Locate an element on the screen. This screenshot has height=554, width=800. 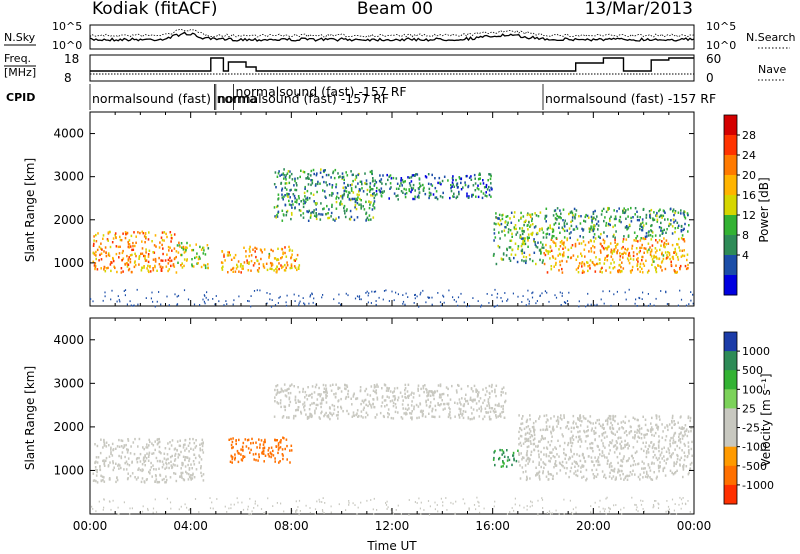
power-noise-cell is located at coordinates (357, 296).